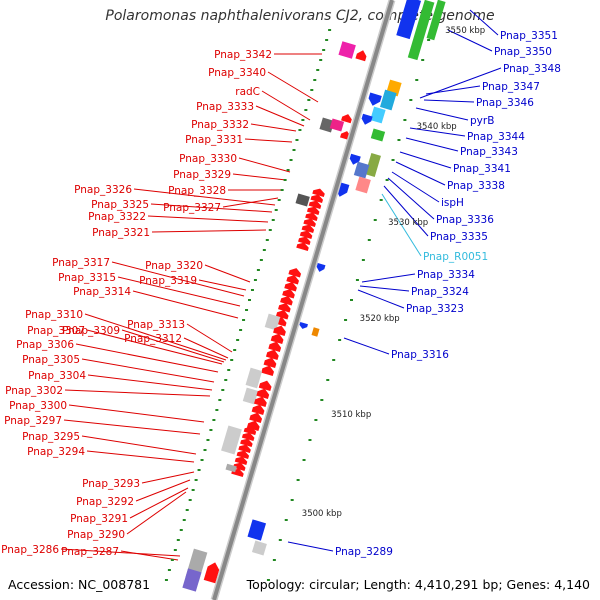 This screenshot has width=600, height=600. Describe the element at coordinates (57, 376) in the screenshot. I see `gene-label-left: Pnap_3304` at that location.